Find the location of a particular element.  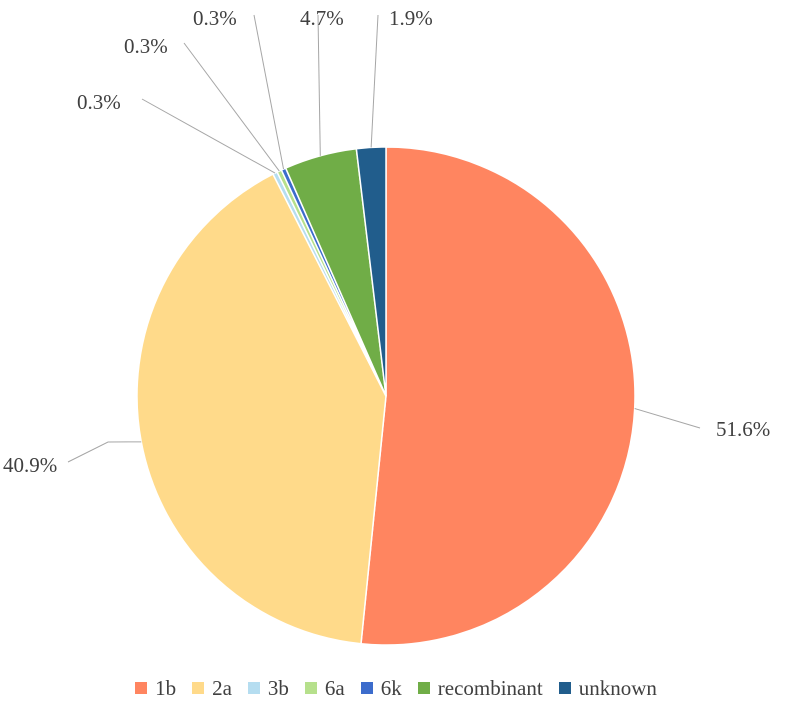

legend-label-2a: 2a is located at coordinates (222, 688).